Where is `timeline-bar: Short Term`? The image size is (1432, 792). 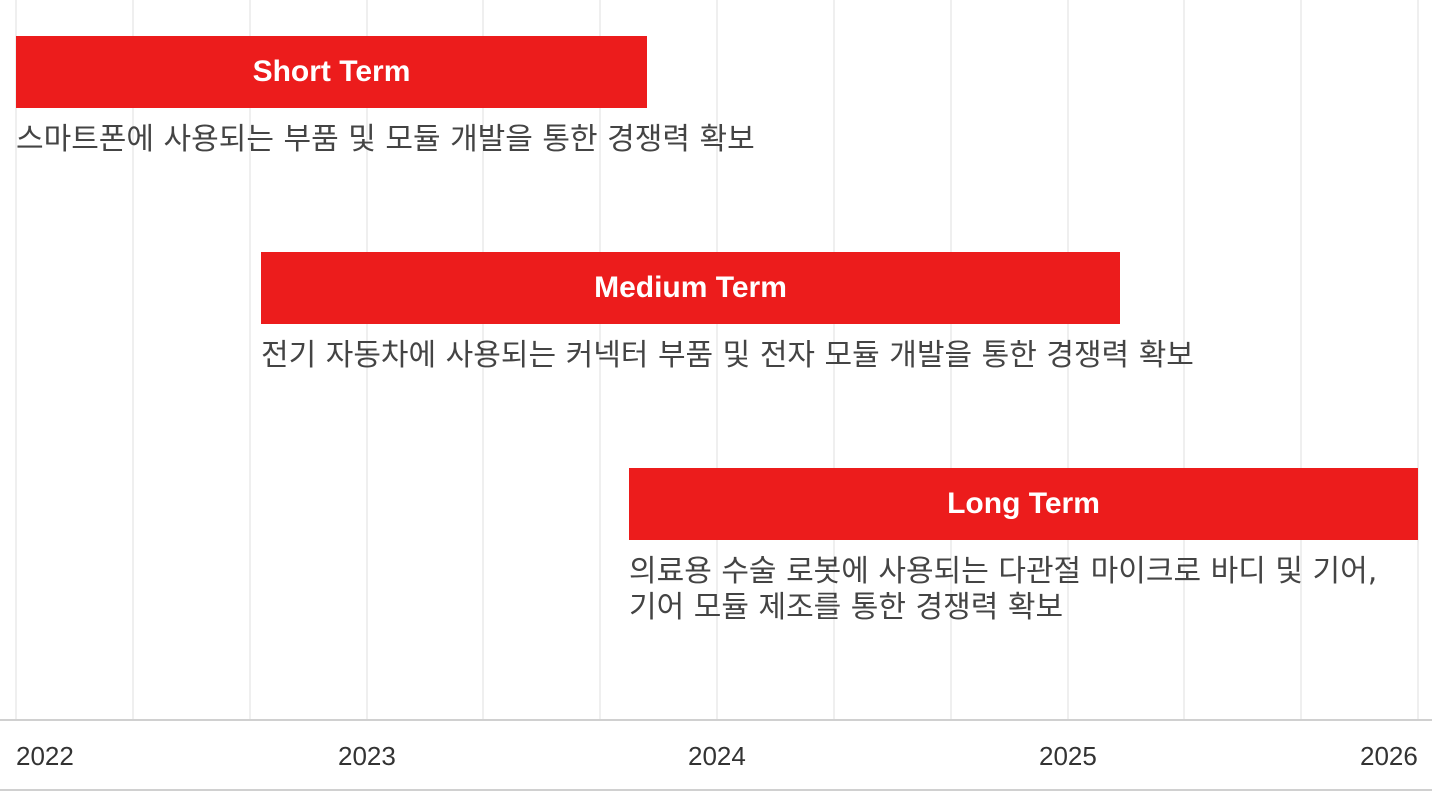 timeline-bar: Short Term is located at coordinates (331, 72).